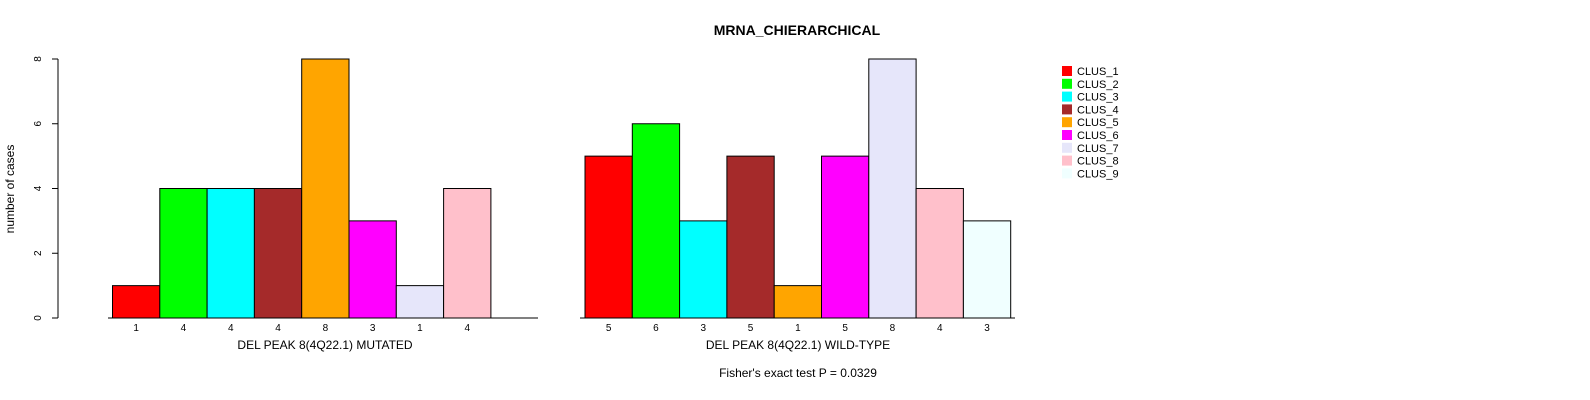 The width and height of the screenshot is (1590, 400). I want to click on count-label-group2-2: 6, so click(656, 328).